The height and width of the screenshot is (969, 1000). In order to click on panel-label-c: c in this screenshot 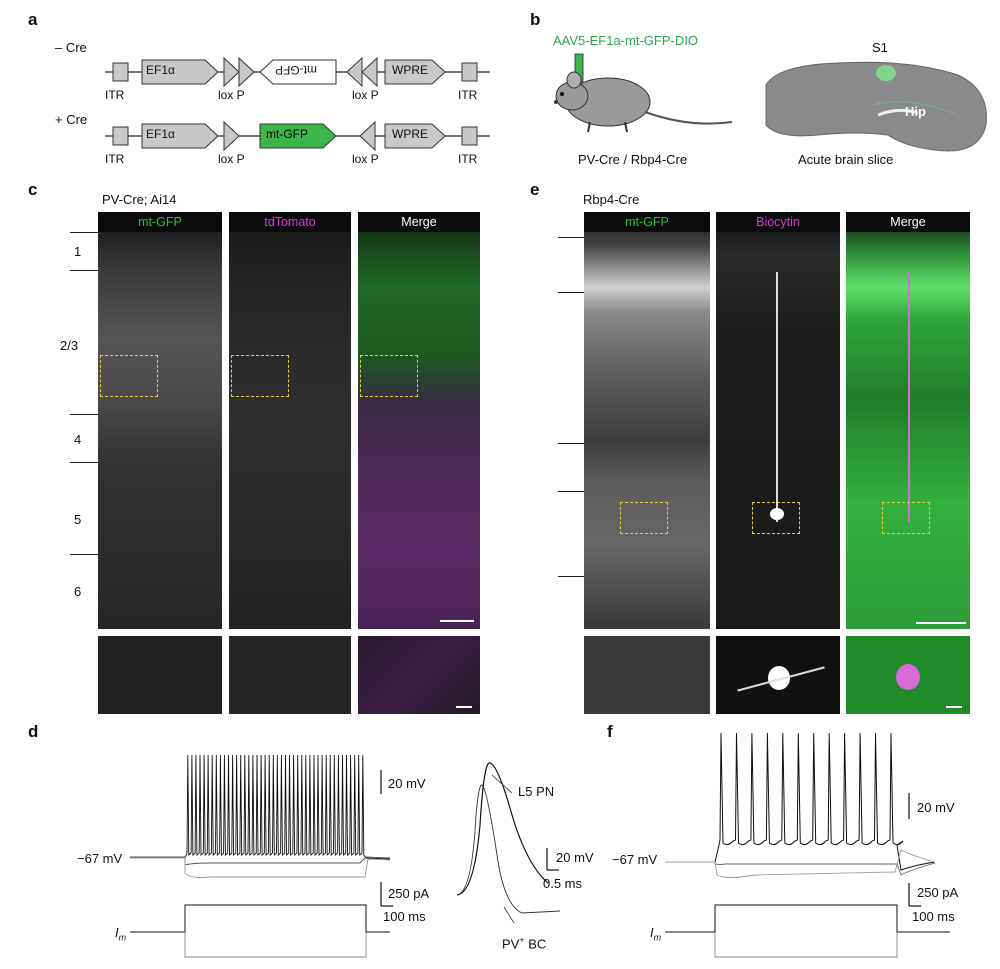, I will do `click(33, 189)`.